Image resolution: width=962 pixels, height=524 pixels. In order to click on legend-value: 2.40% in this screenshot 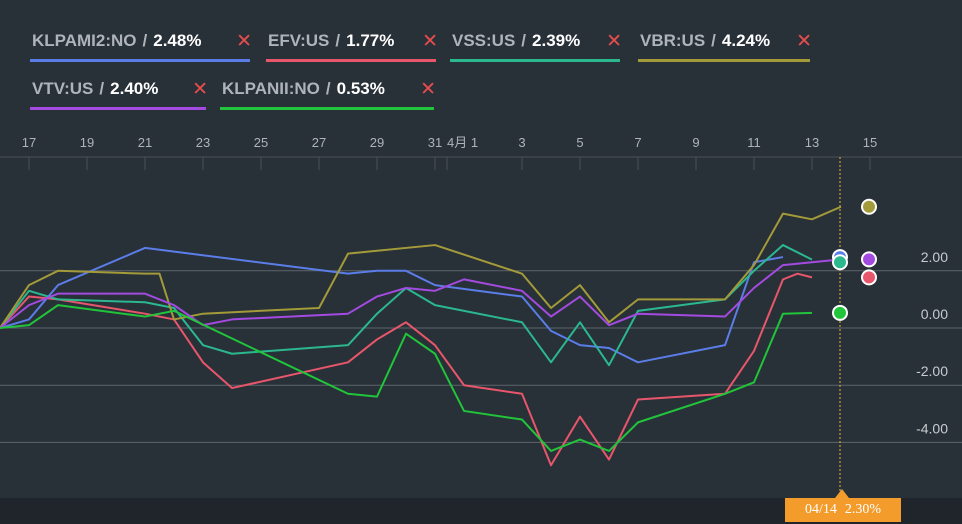, I will do `click(134, 88)`.